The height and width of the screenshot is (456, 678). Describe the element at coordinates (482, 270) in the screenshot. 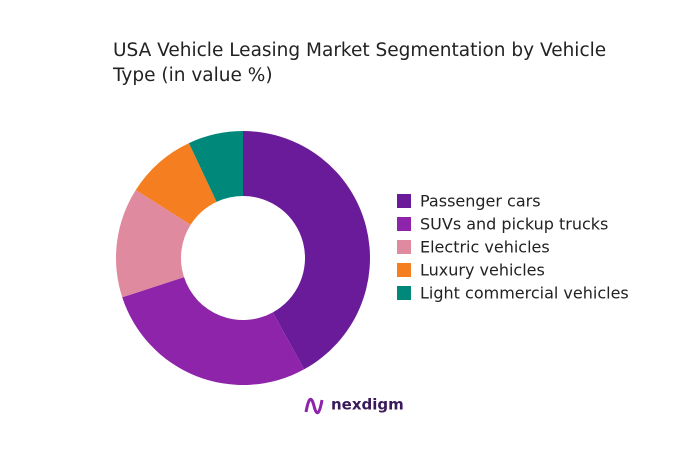

I see `legend-label: Luxury vehicles` at that location.